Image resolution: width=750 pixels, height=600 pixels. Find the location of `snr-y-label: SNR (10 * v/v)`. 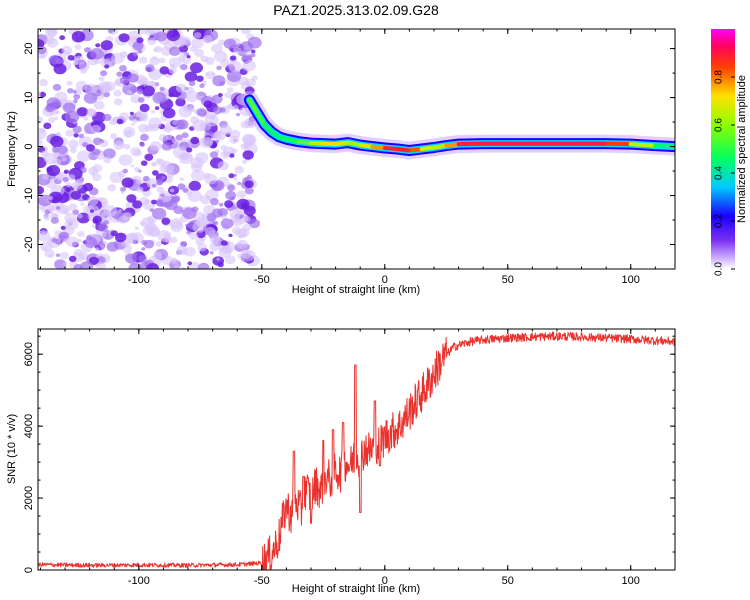

snr-y-label: SNR (10 * v/v) is located at coordinates (12, 449).